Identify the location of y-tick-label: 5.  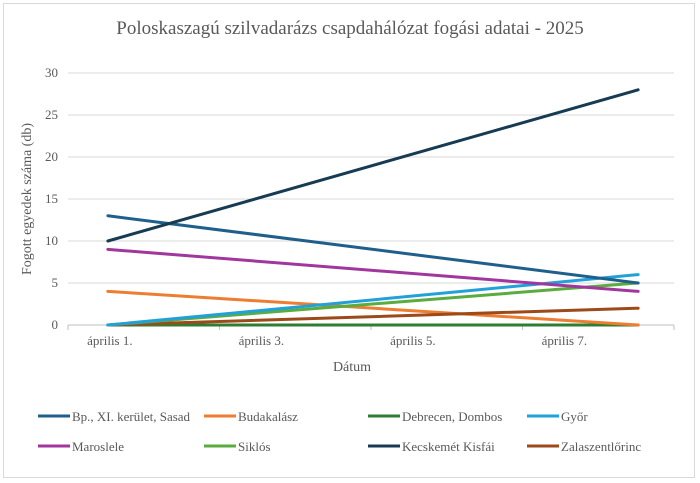
(55, 282).